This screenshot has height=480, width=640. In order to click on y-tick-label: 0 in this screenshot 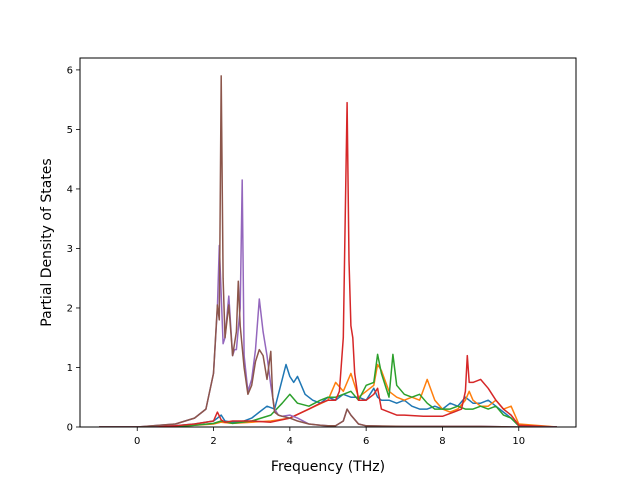, I will do `click(70, 428)`.